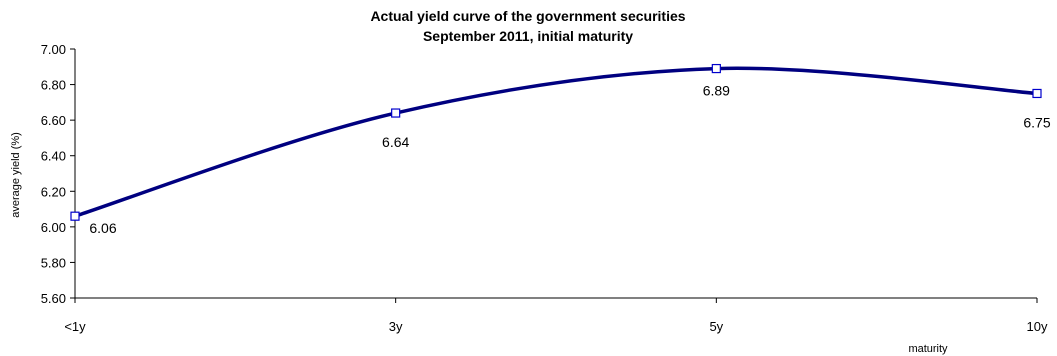  What do you see at coordinates (102, 228) in the screenshot?
I see `data-label: 6.06` at bounding box center [102, 228].